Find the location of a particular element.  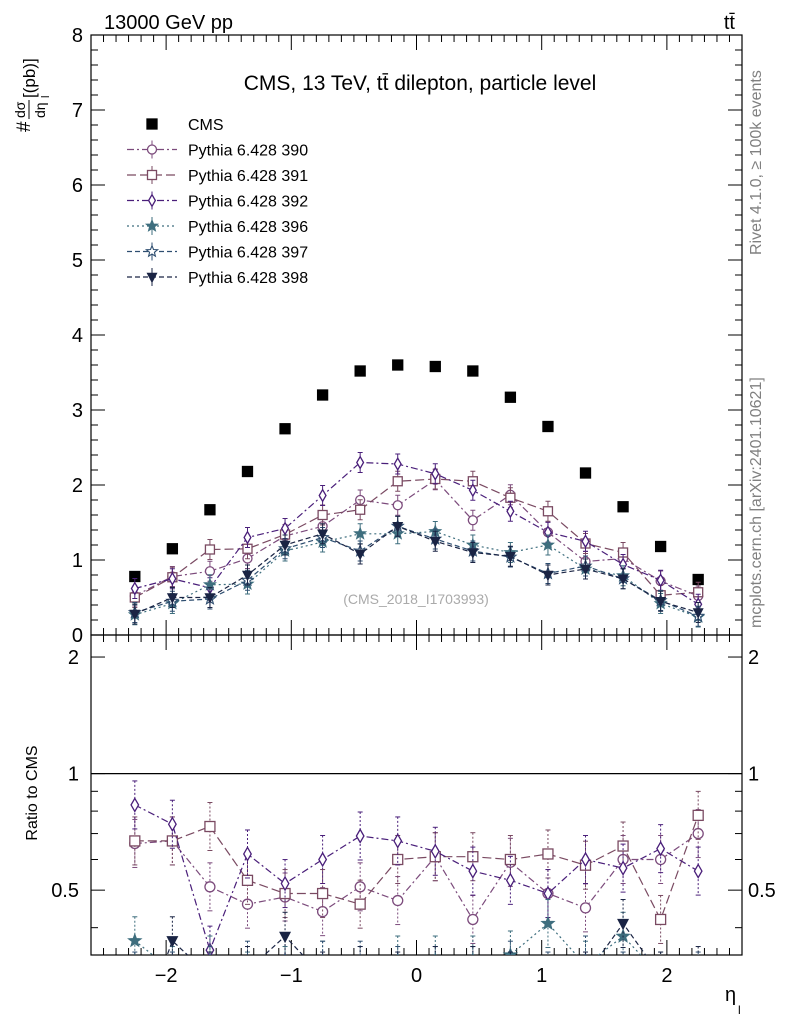

x-tick-label: −2 is located at coordinates (166, 976).